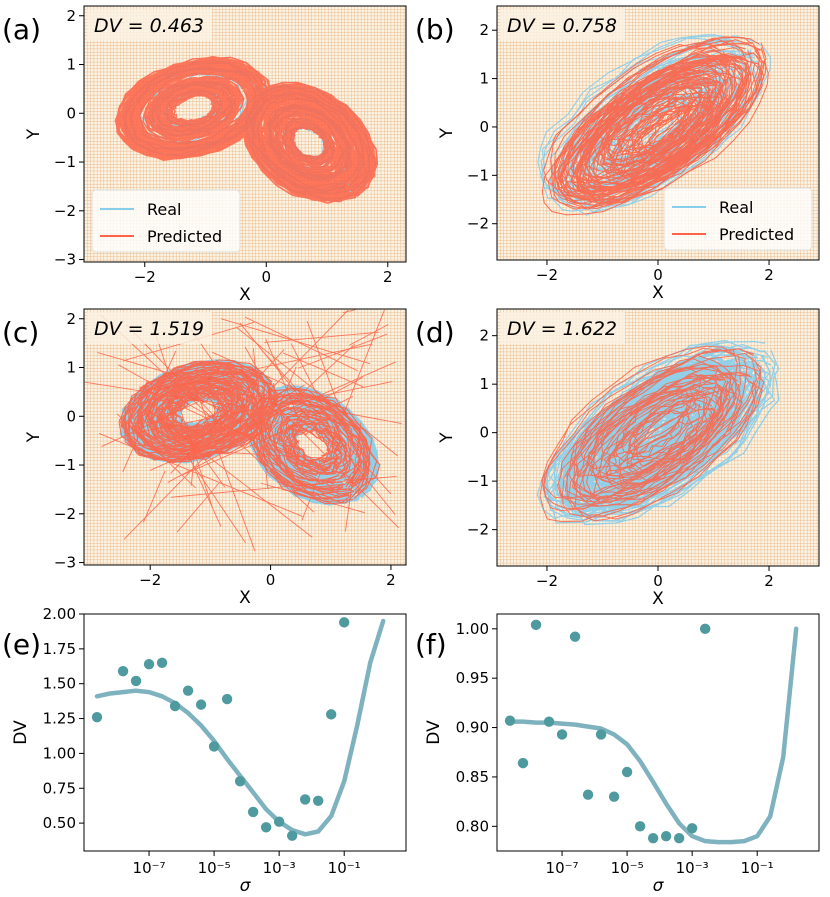 This screenshot has width=830, height=897. I want to click on panel-label: (e), so click(21, 644).